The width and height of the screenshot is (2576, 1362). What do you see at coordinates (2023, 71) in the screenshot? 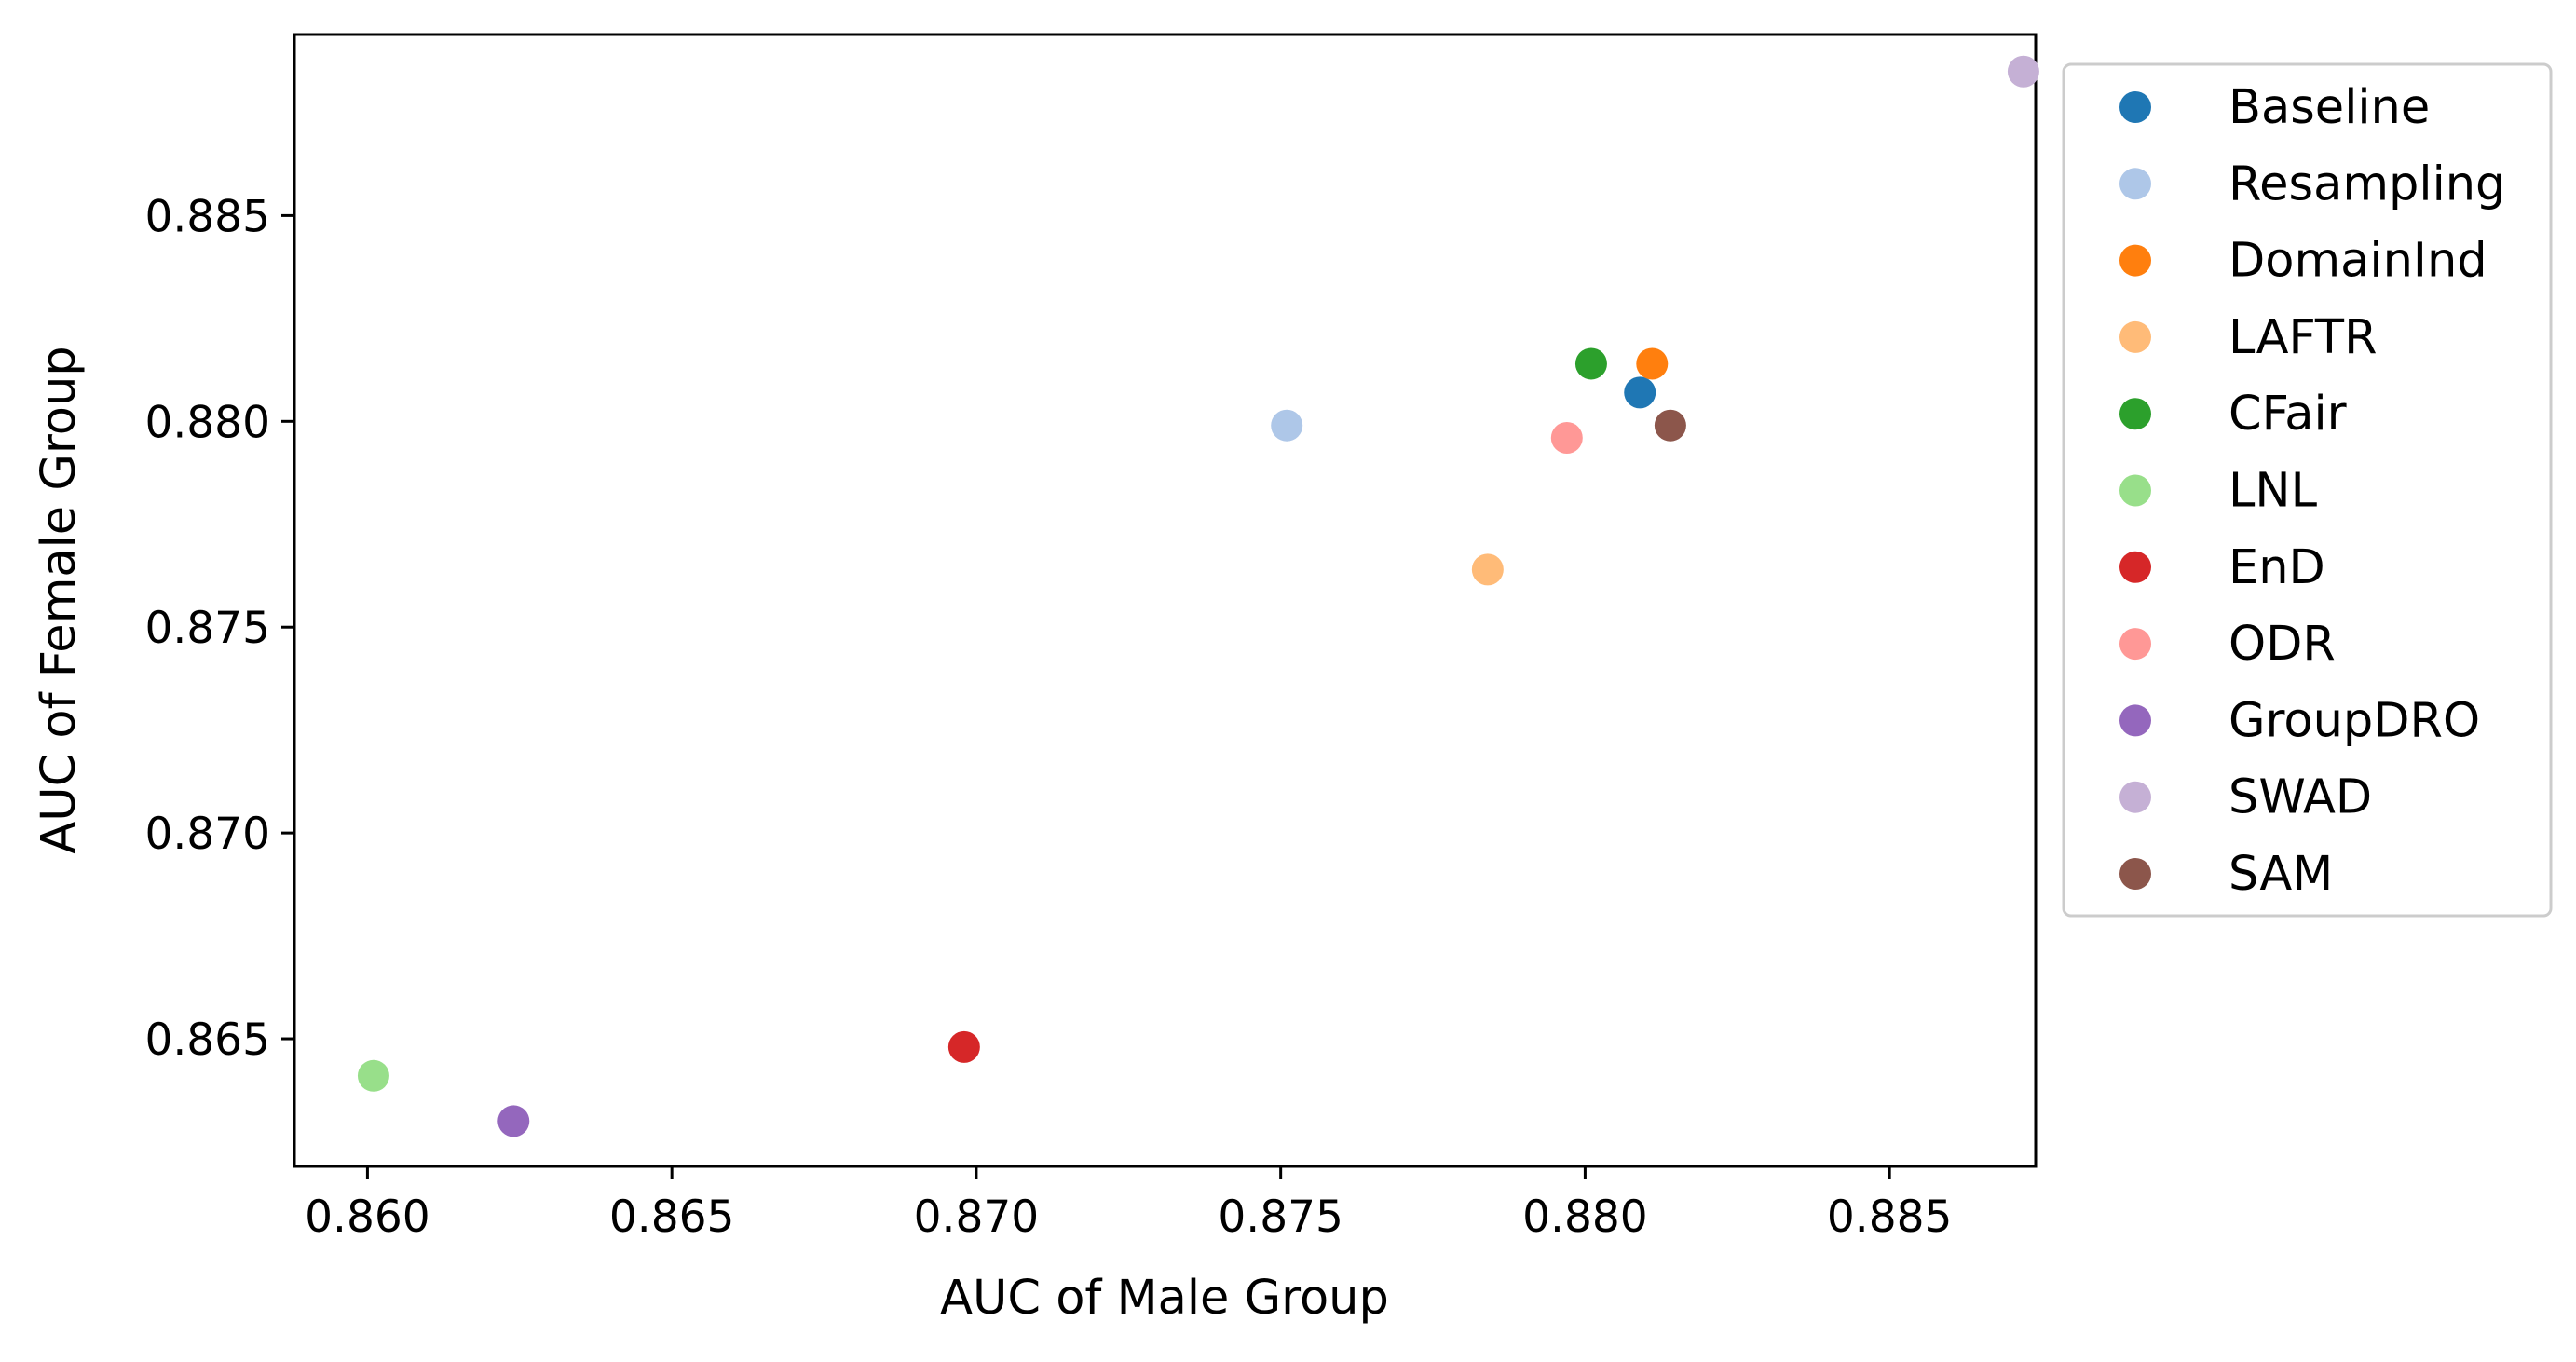
I see `scatter-point-swad` at bounding box center [2023, 71].